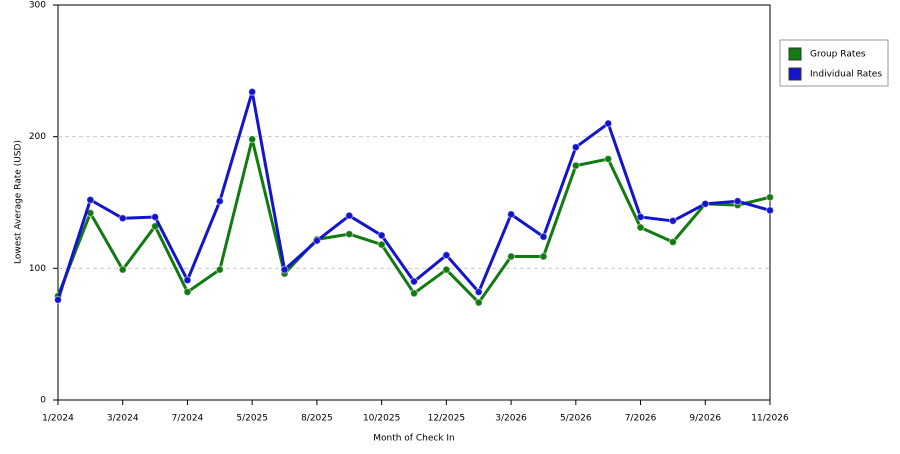  What do you see at coordinates (43, 401) in the screenshot?
I see `y-tick-label: 0` at bounding box center [43, 401].